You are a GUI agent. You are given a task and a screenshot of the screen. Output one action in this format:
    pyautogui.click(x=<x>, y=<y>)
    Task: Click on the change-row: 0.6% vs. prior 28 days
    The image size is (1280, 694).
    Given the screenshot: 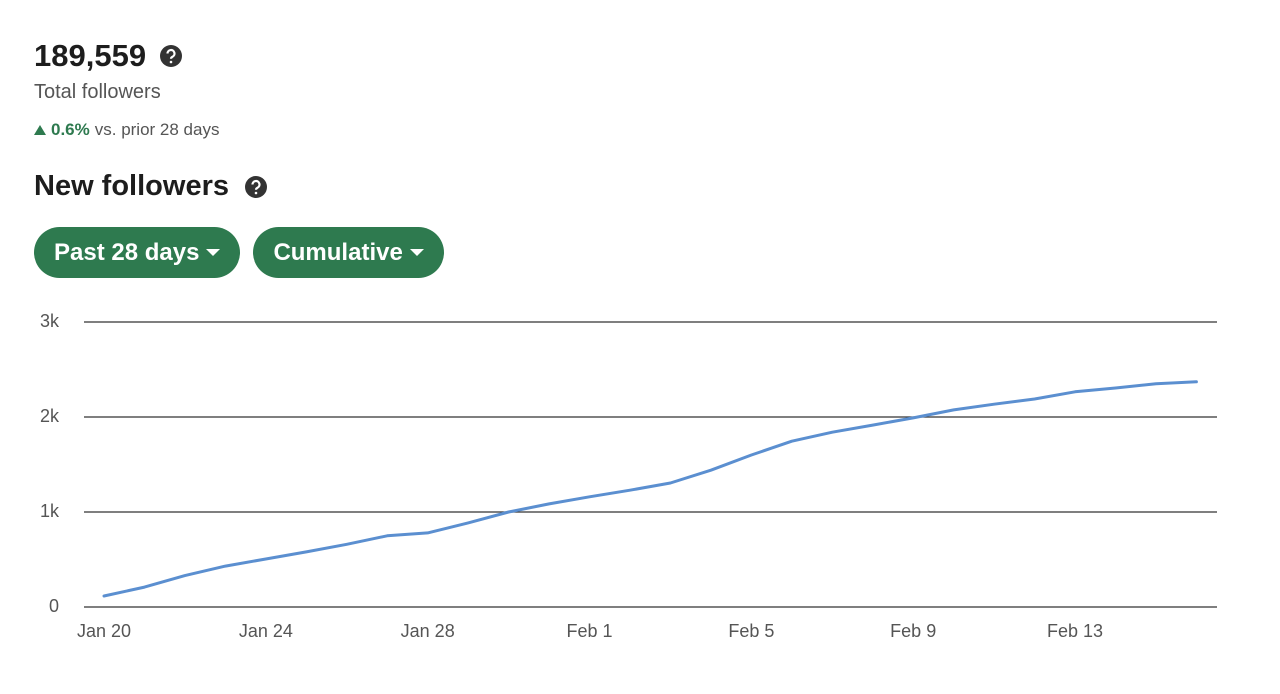 What is the action you would take?
    pyautogui.click(x=126, y=130)
    